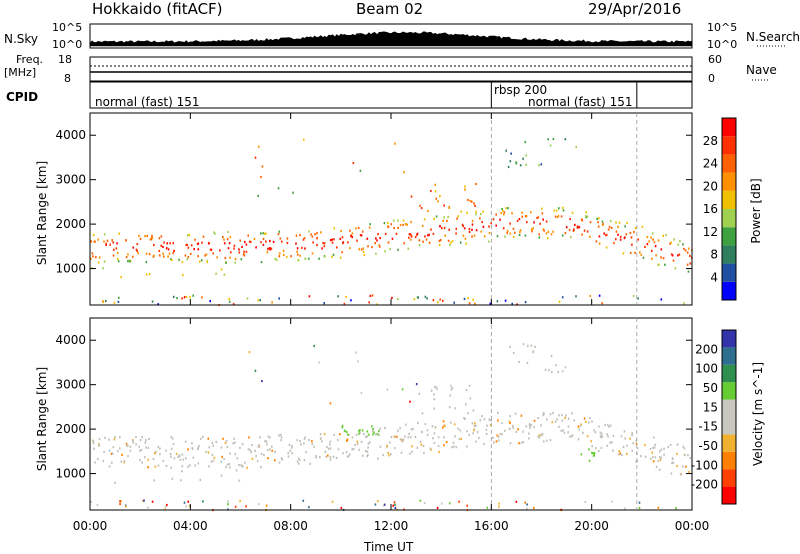 This screenshot has height=554, width=800. I want to click on time-tick-label-2: 08:00, so click(290, 526).